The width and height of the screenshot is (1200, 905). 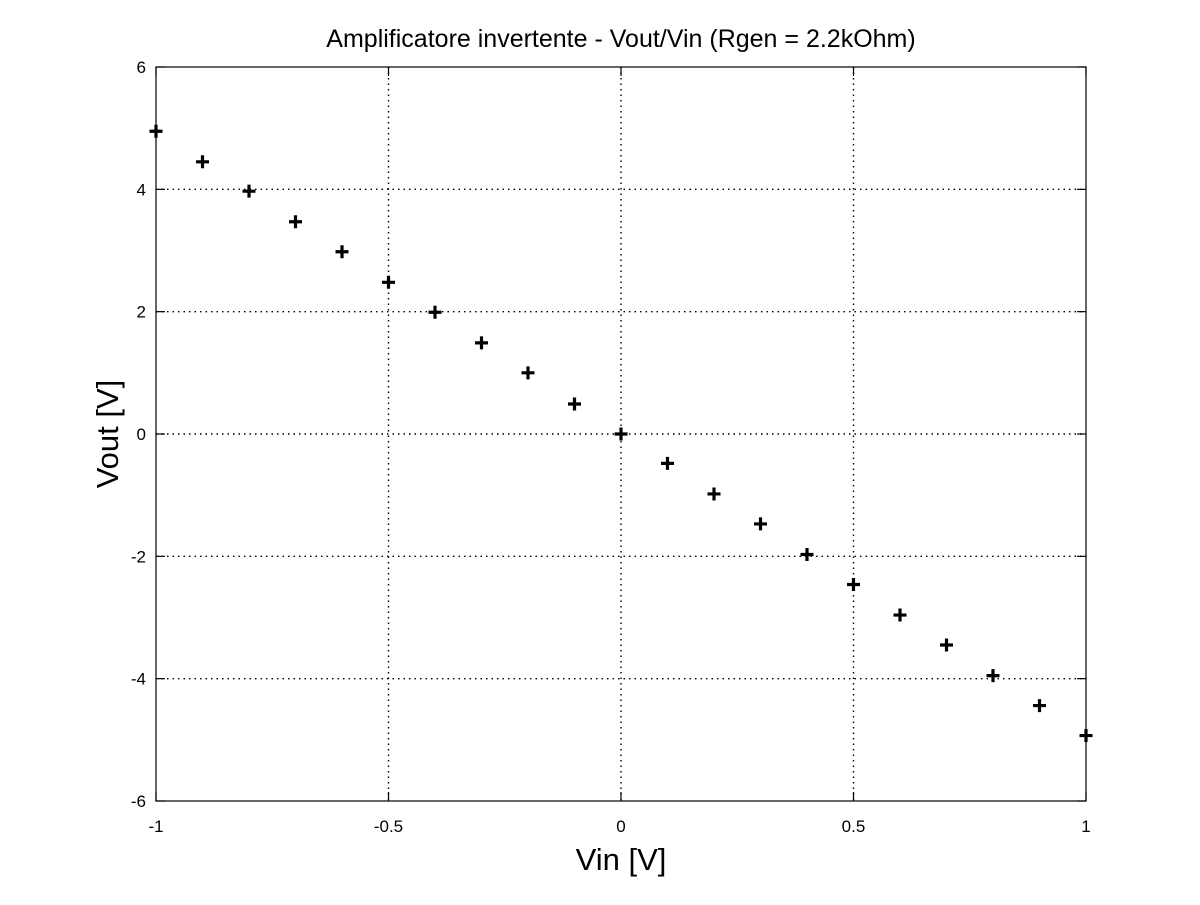 I want to click on y-tick-label: 6, so click(x=141, y=67).